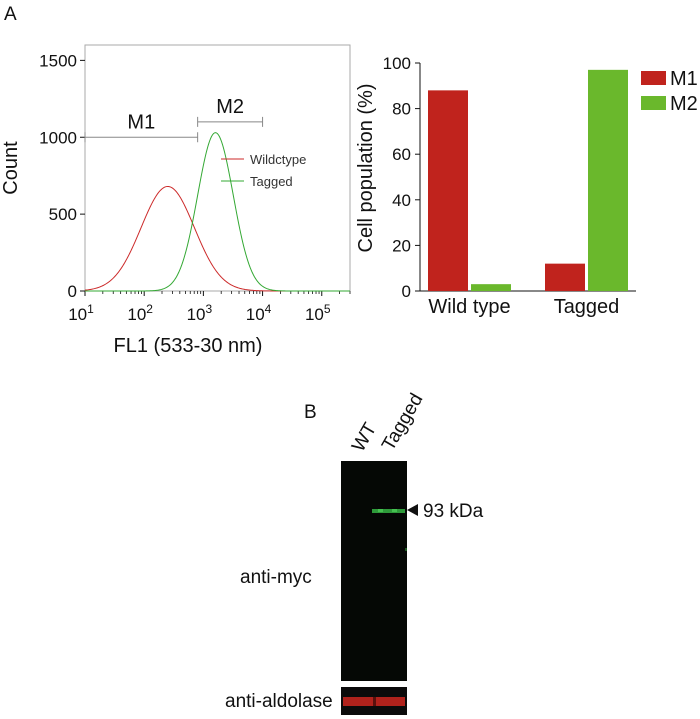 The width and height of the screenshot is (700, 719). Describe the element at coordinates (608, 180) in the screenshot. I see `bar-tagged-m2` at that location.